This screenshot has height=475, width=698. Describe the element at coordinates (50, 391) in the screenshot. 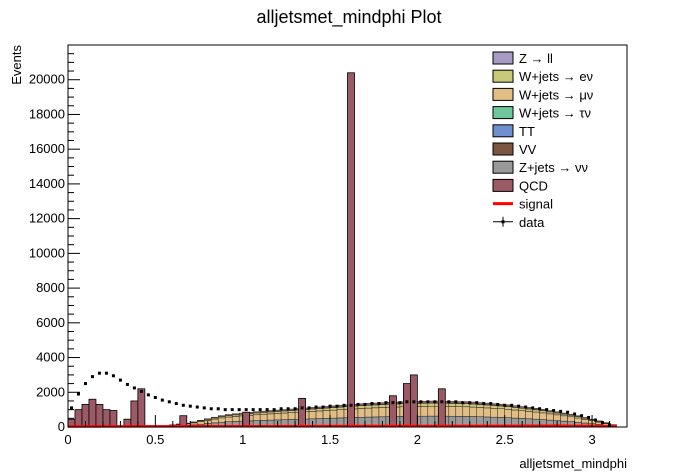

I see `y-tick-label: 2000` at that location.